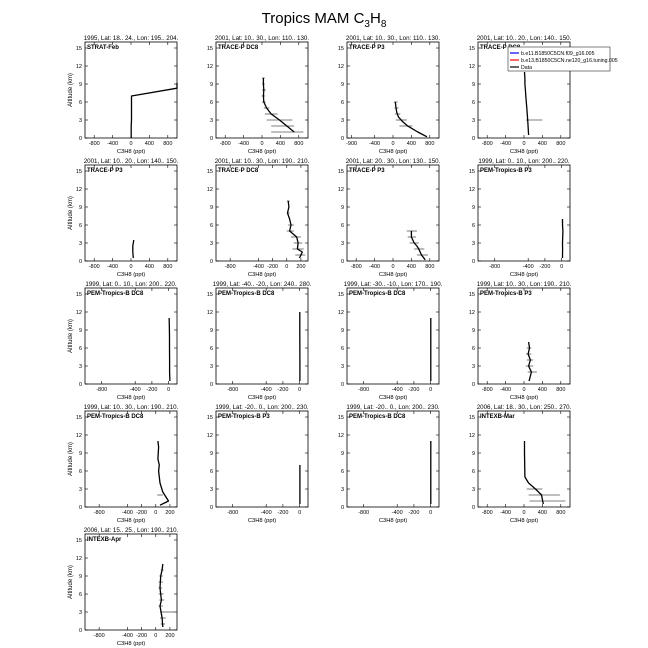 Image resolution: width=648 pixels, height=648 pixels. What do you see at coordinates (524, 407) in the screenshot?
I see `panel-header: 2006, Lat: 18.. 30., Lon: 250.. 270.` at bounding box center [524, 407].